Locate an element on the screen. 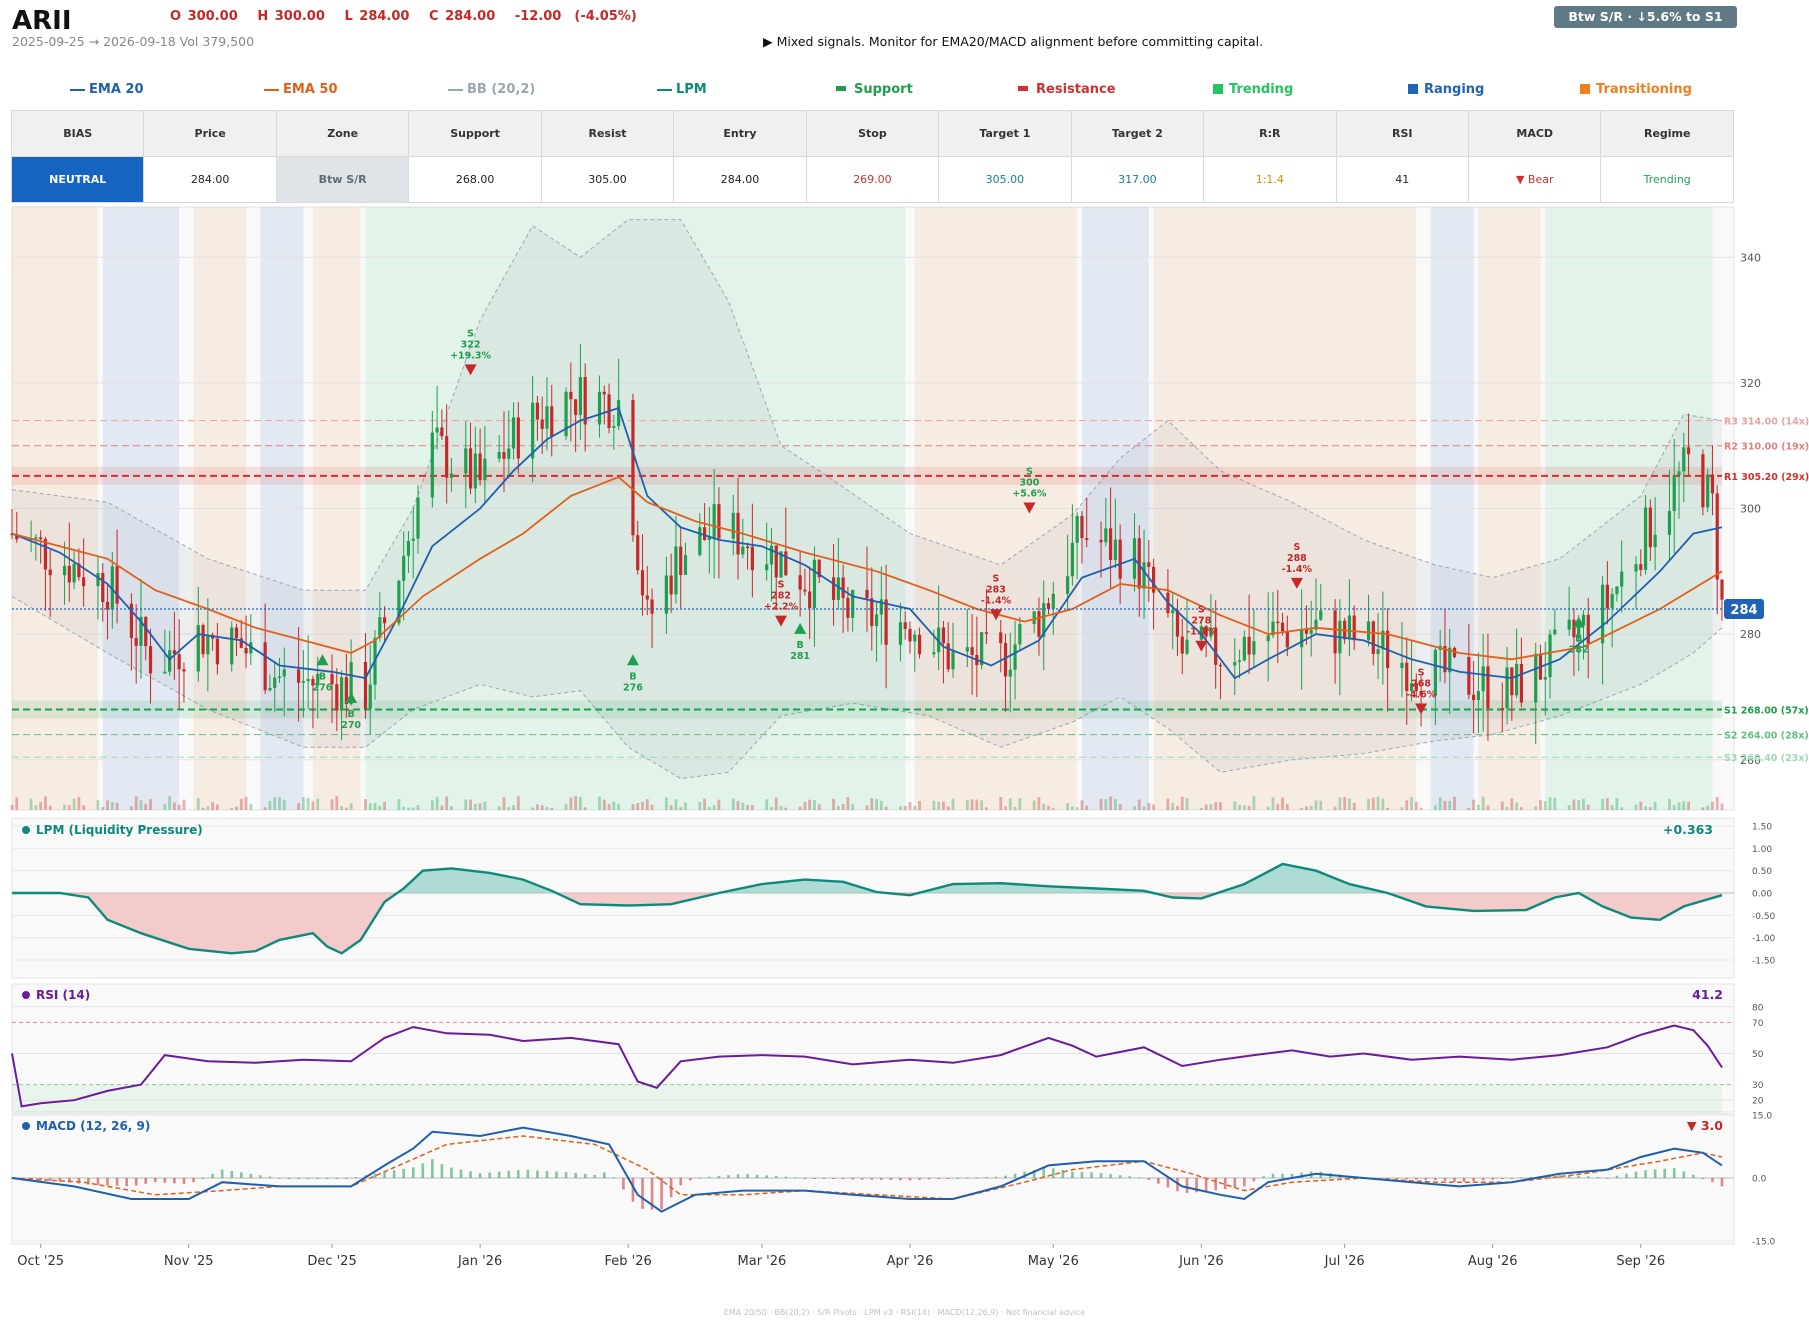  rsi-tick-label: 70 is located at coordinates (1758, 1024).